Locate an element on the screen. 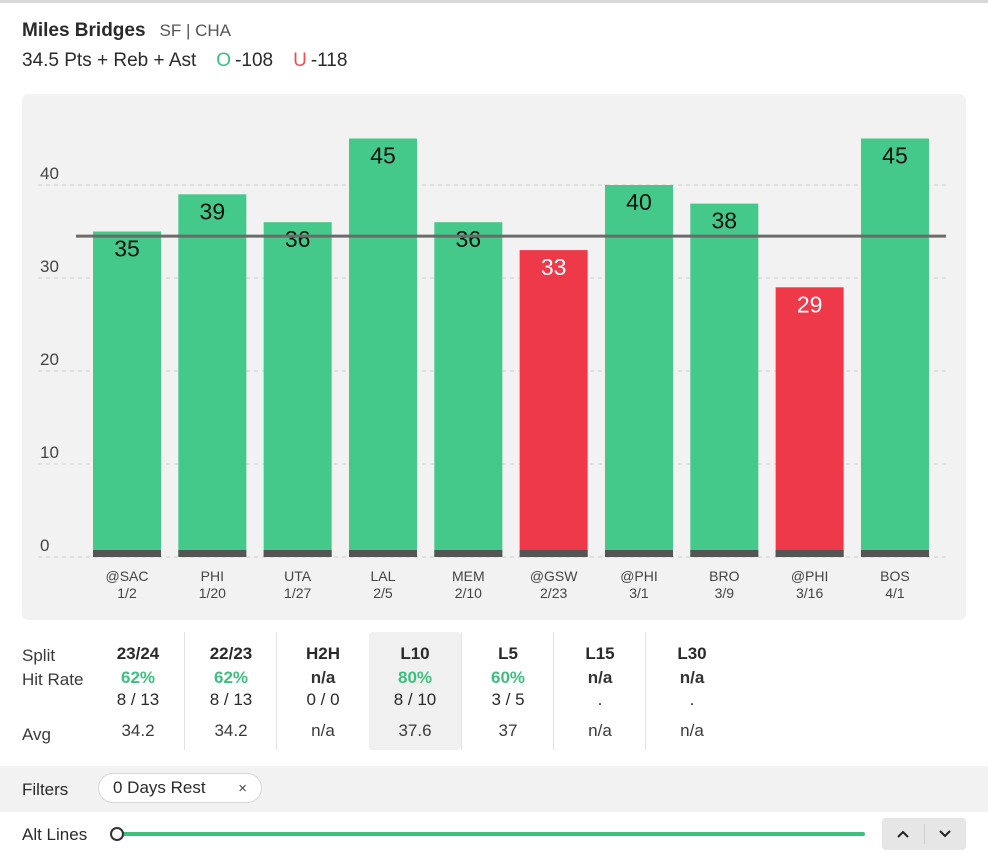  stepper-divider is located at coordinates (924, 834).